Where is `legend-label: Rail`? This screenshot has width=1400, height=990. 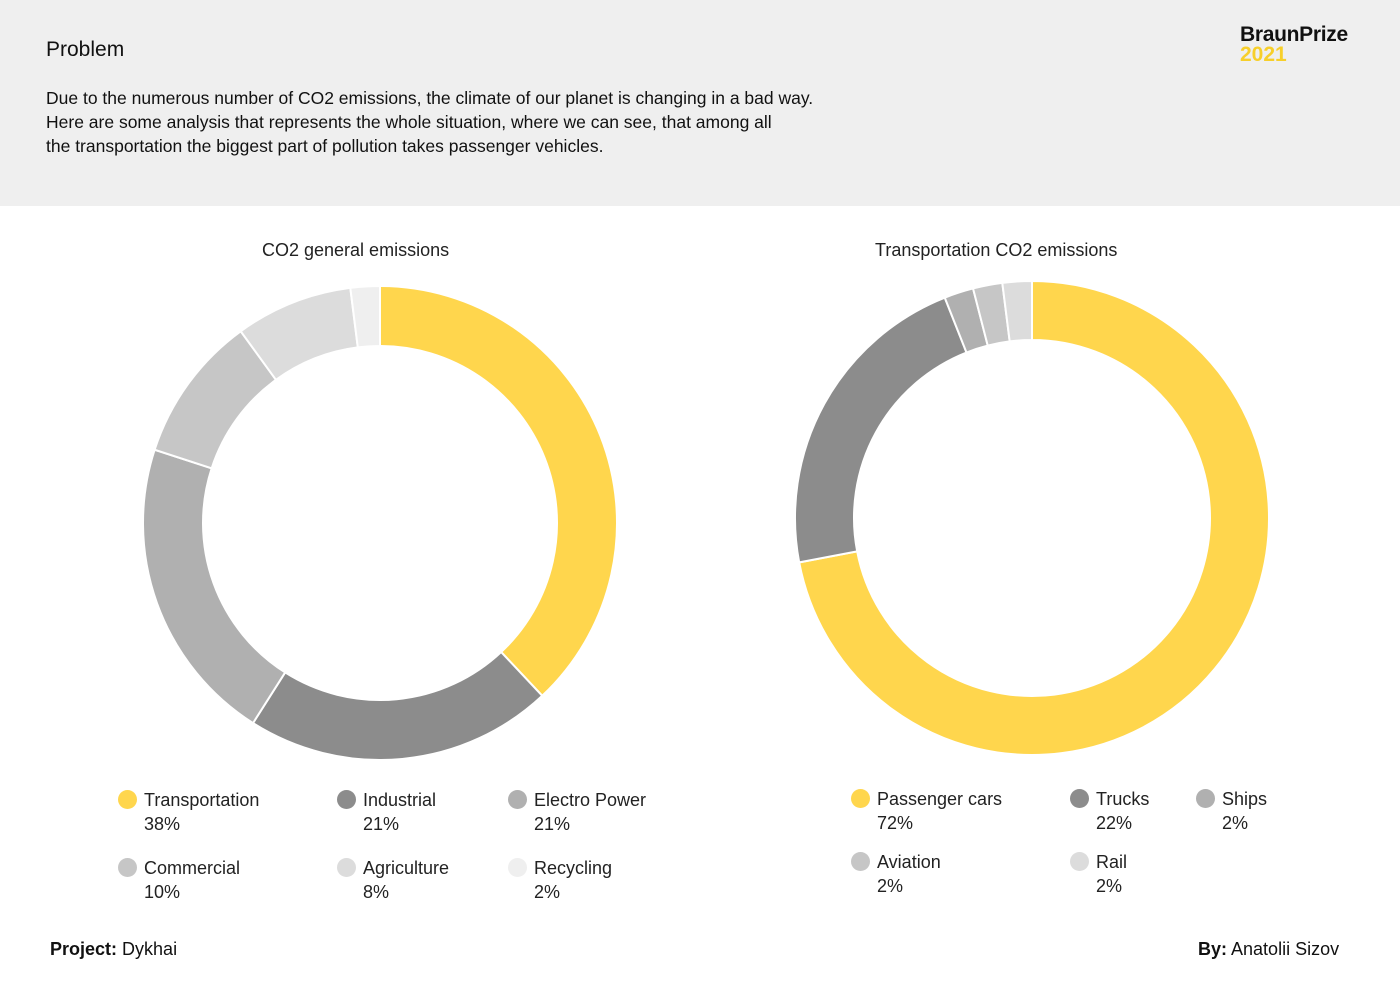
legend-label: Rail is located at coordinates (1112, 862).